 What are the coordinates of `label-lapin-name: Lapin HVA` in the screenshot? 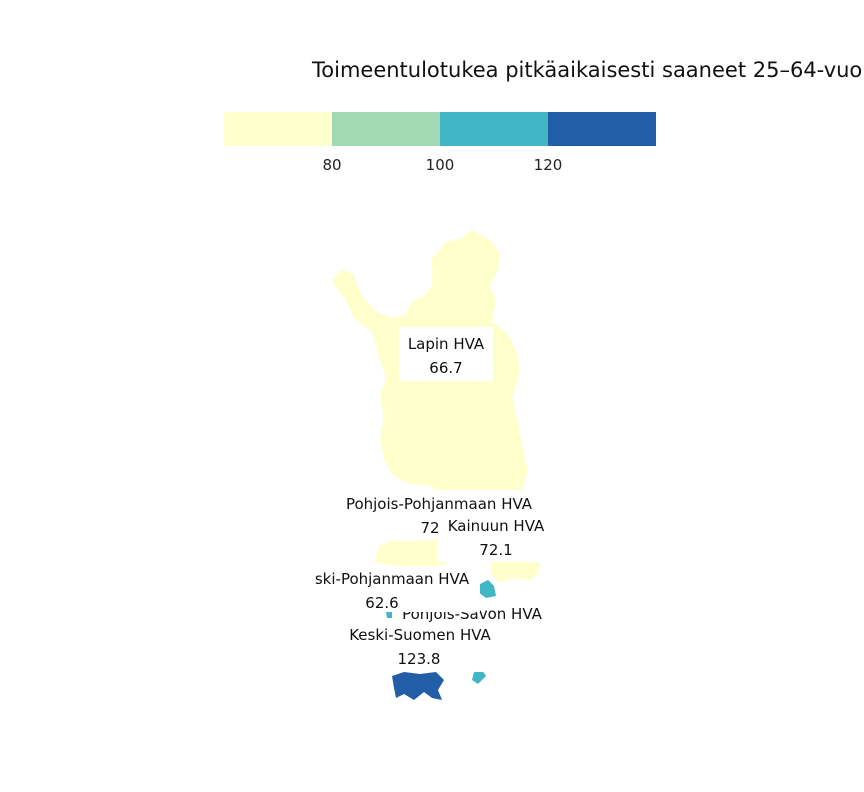 It's located at (446, 344).